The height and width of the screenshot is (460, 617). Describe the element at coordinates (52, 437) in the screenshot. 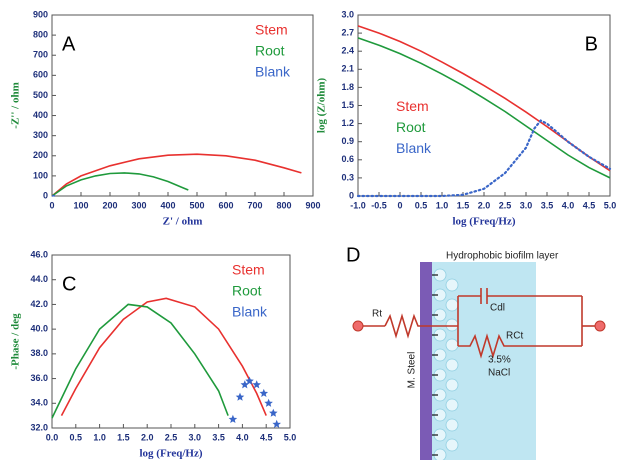

I see `x-tick-label: 0.0` at that location.